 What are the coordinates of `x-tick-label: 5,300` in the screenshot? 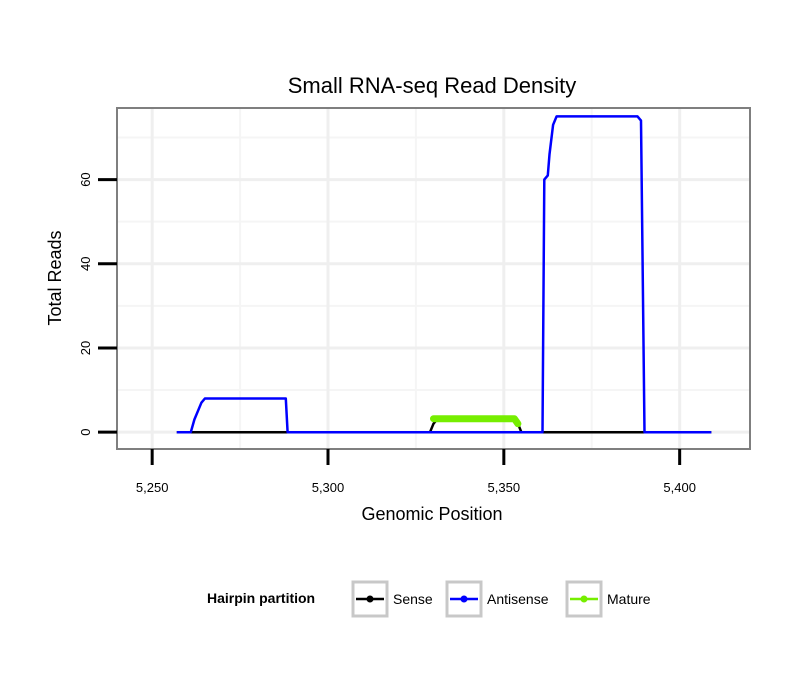 It's located at (328, 487).